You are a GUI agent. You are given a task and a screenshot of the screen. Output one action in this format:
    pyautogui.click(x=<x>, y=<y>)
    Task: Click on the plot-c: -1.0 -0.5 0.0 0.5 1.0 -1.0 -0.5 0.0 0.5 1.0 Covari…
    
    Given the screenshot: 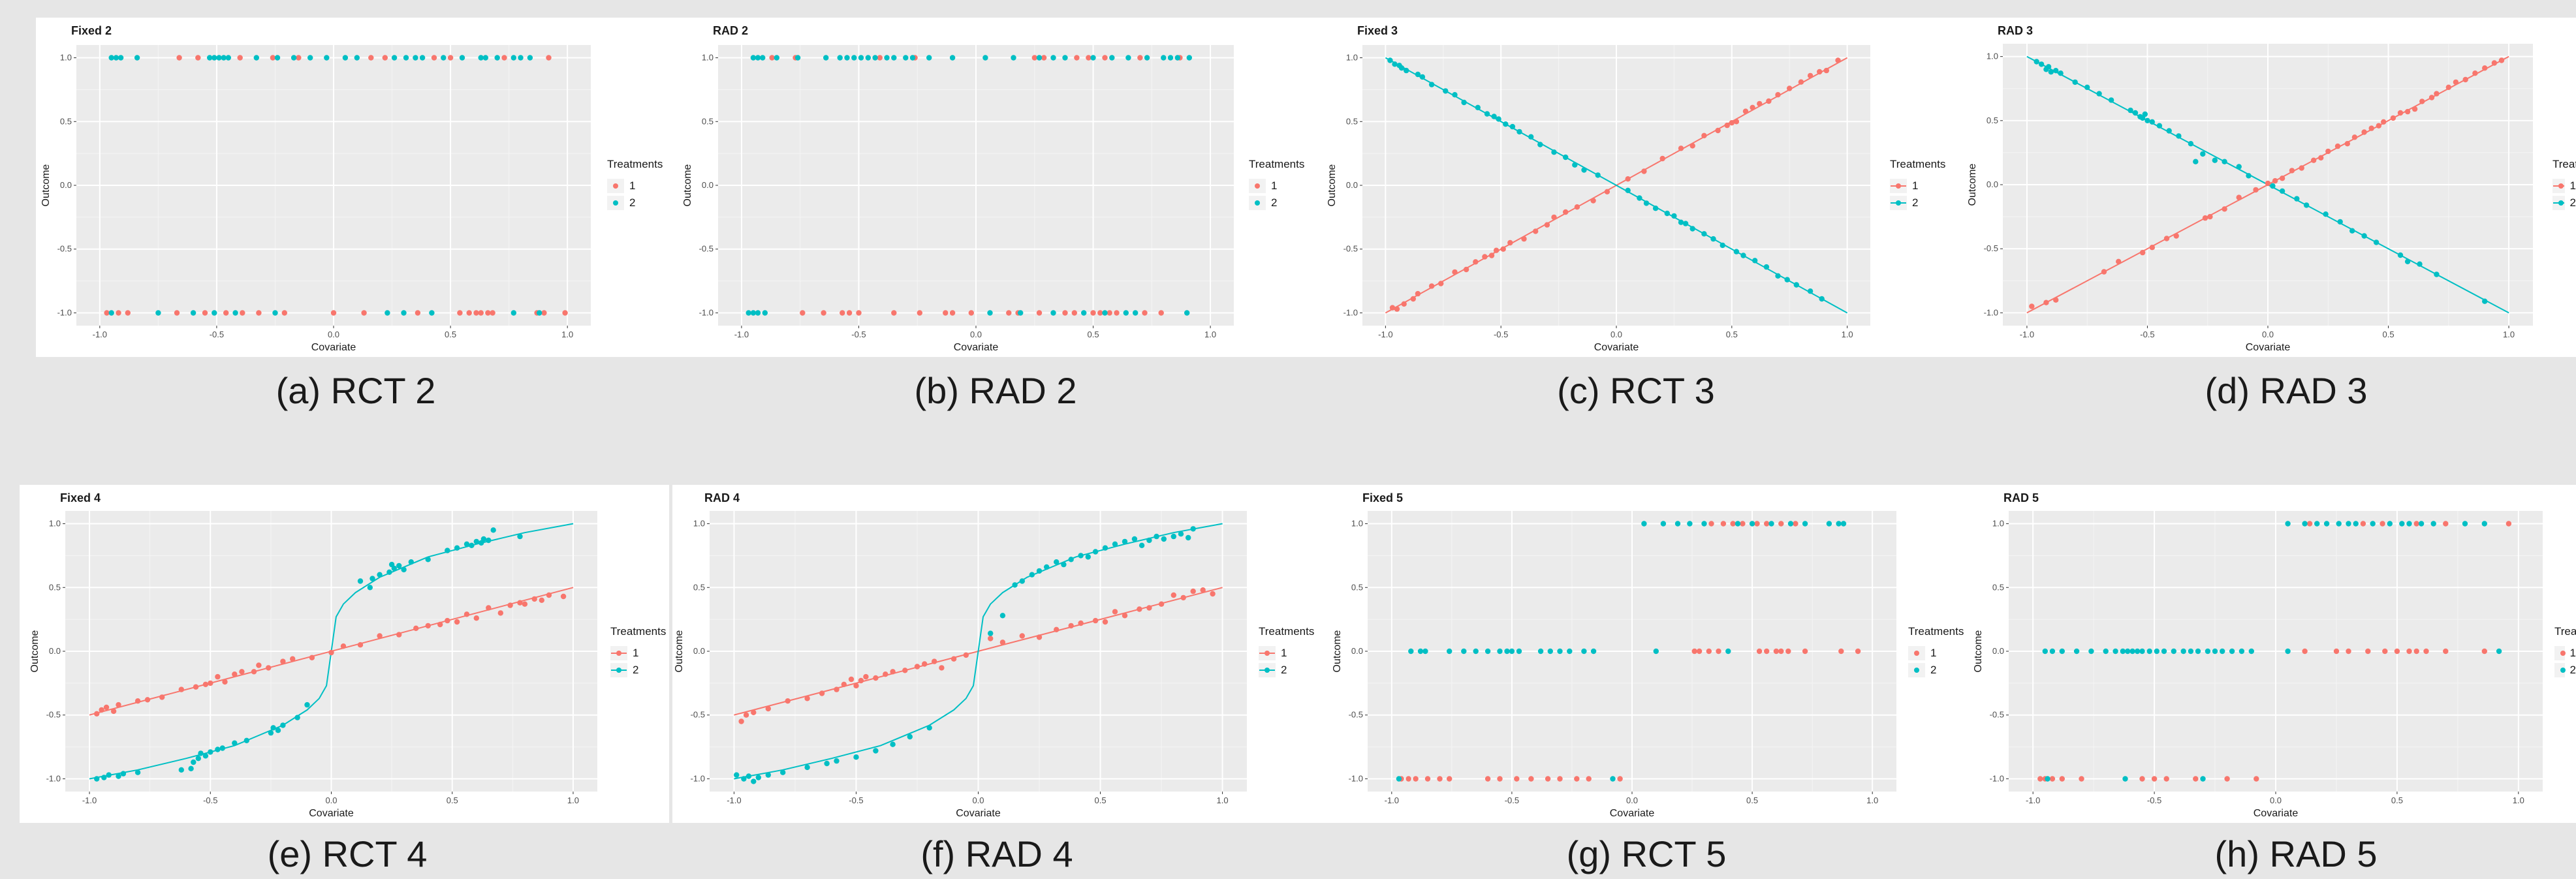 What is the action you would take?
    pyautogui.click(x=1598, y=199)
    